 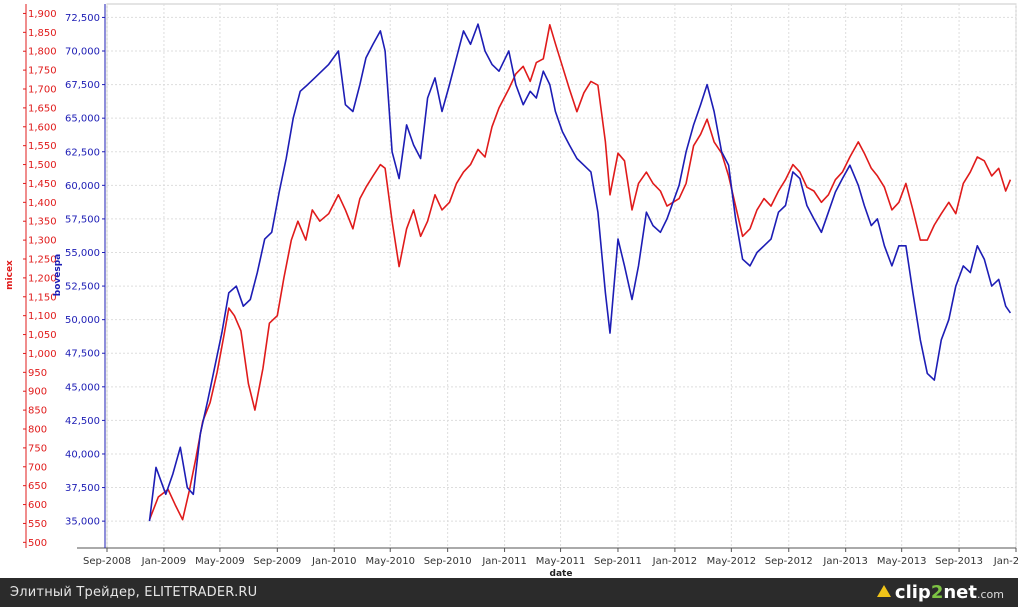 What do you see at coordinates (82, 18) in the screenshot?
I see `right-tick-label: 72,500` at bounding box center [82, 18].